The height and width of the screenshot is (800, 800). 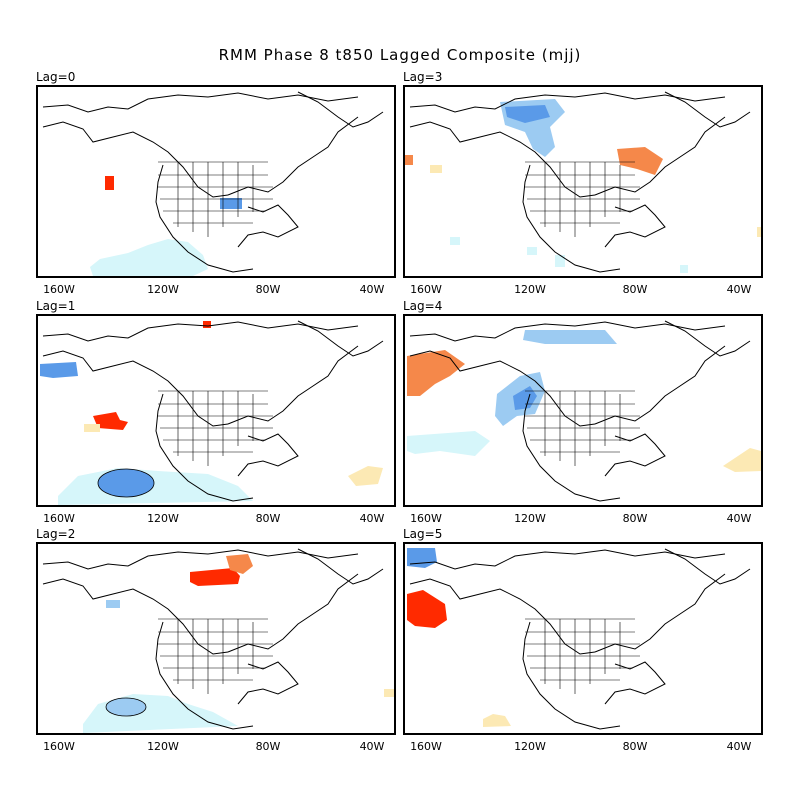 What do you see at coordinates (126, 707) in the screenshot?
I see `anomaly-cold` at bounding box center [126, 707].